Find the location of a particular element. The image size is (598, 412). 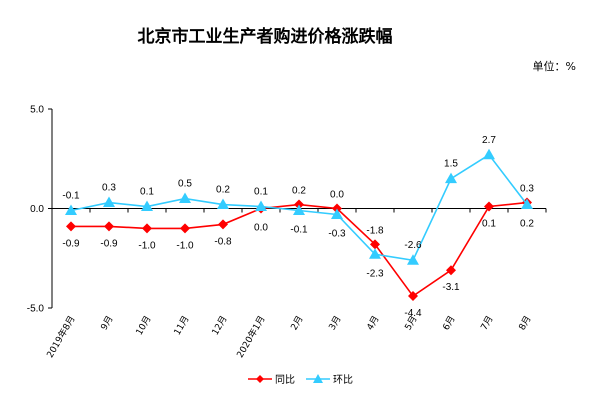

legend-label: 环比 is located at coordinates (343, 380).